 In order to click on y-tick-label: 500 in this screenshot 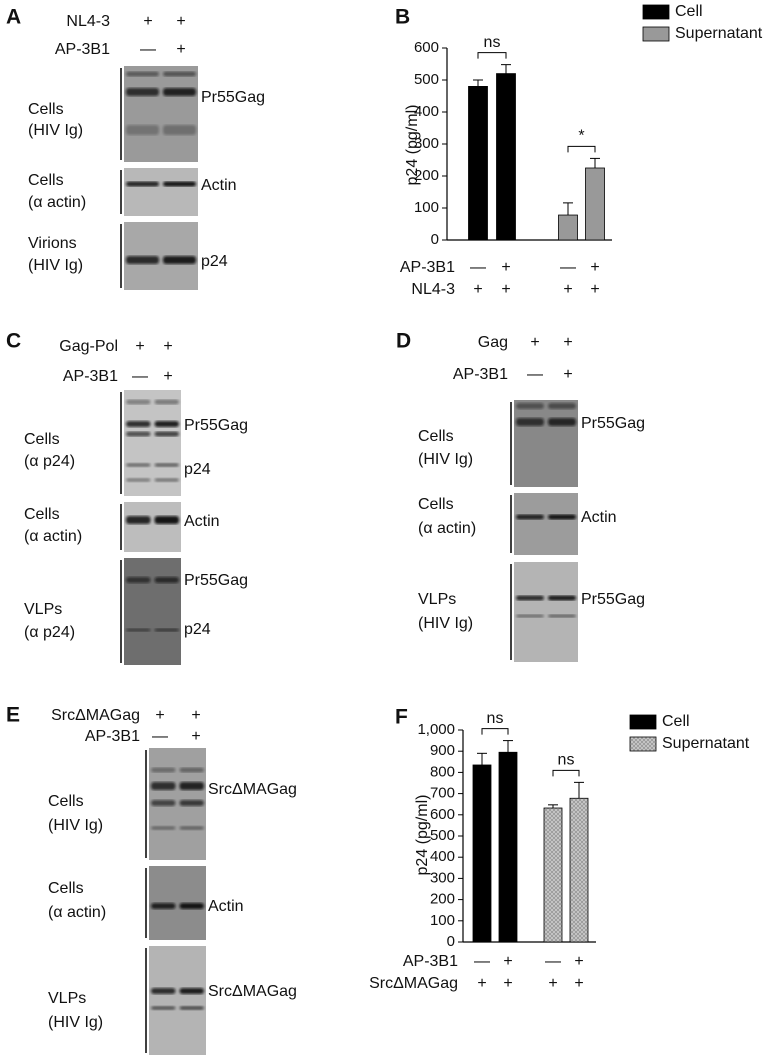, I will do `click(426, 79)`.